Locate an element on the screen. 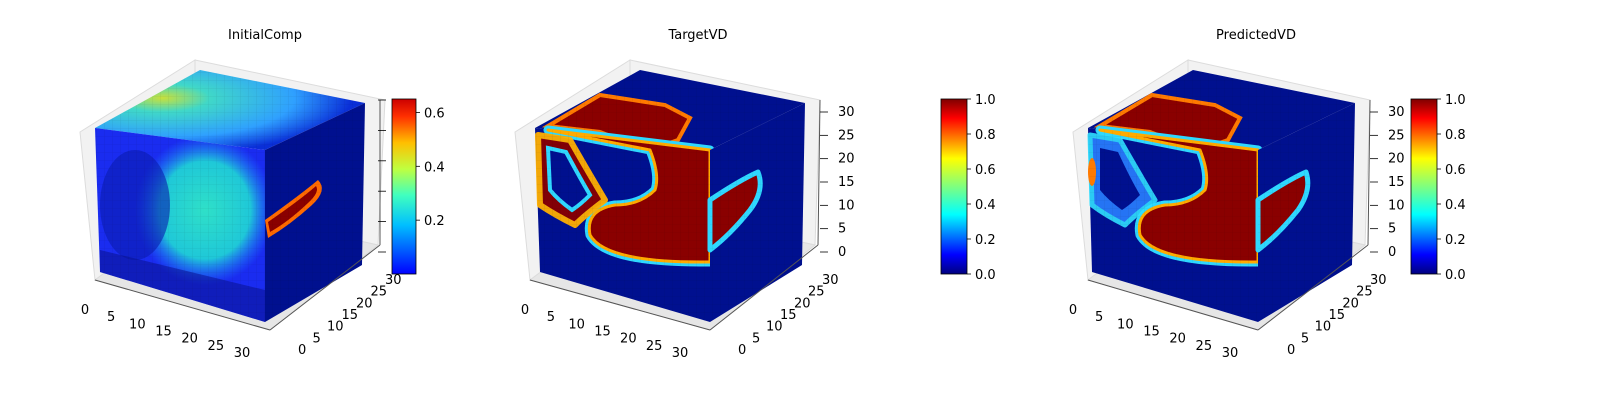  panel-title: PredictedVD is located at coordinates (1256, 35).